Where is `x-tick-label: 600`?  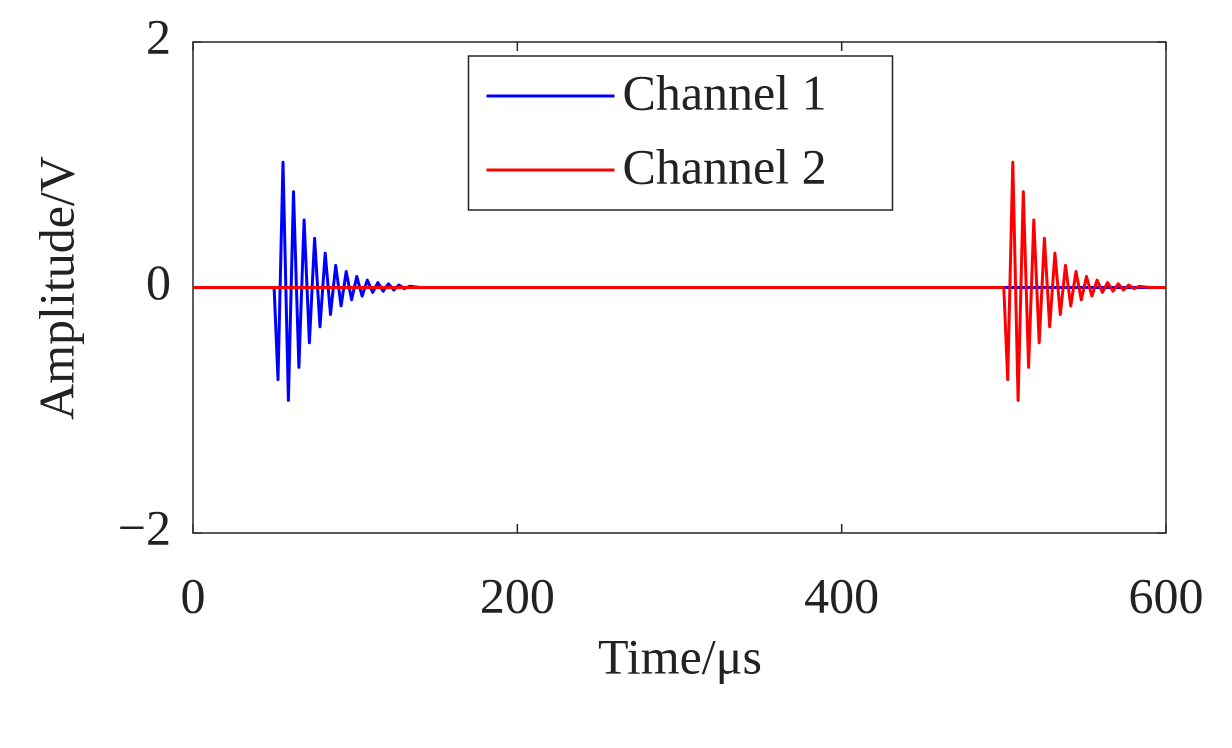 x-tick-label: 600 is located at coordinates (1166, 595).